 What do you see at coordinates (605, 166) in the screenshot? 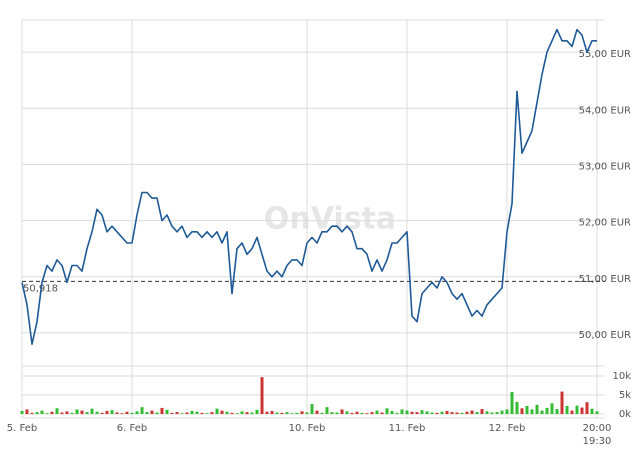
I see `y-tick-label: 53,00 EUR` at bounding box center [605, 166].